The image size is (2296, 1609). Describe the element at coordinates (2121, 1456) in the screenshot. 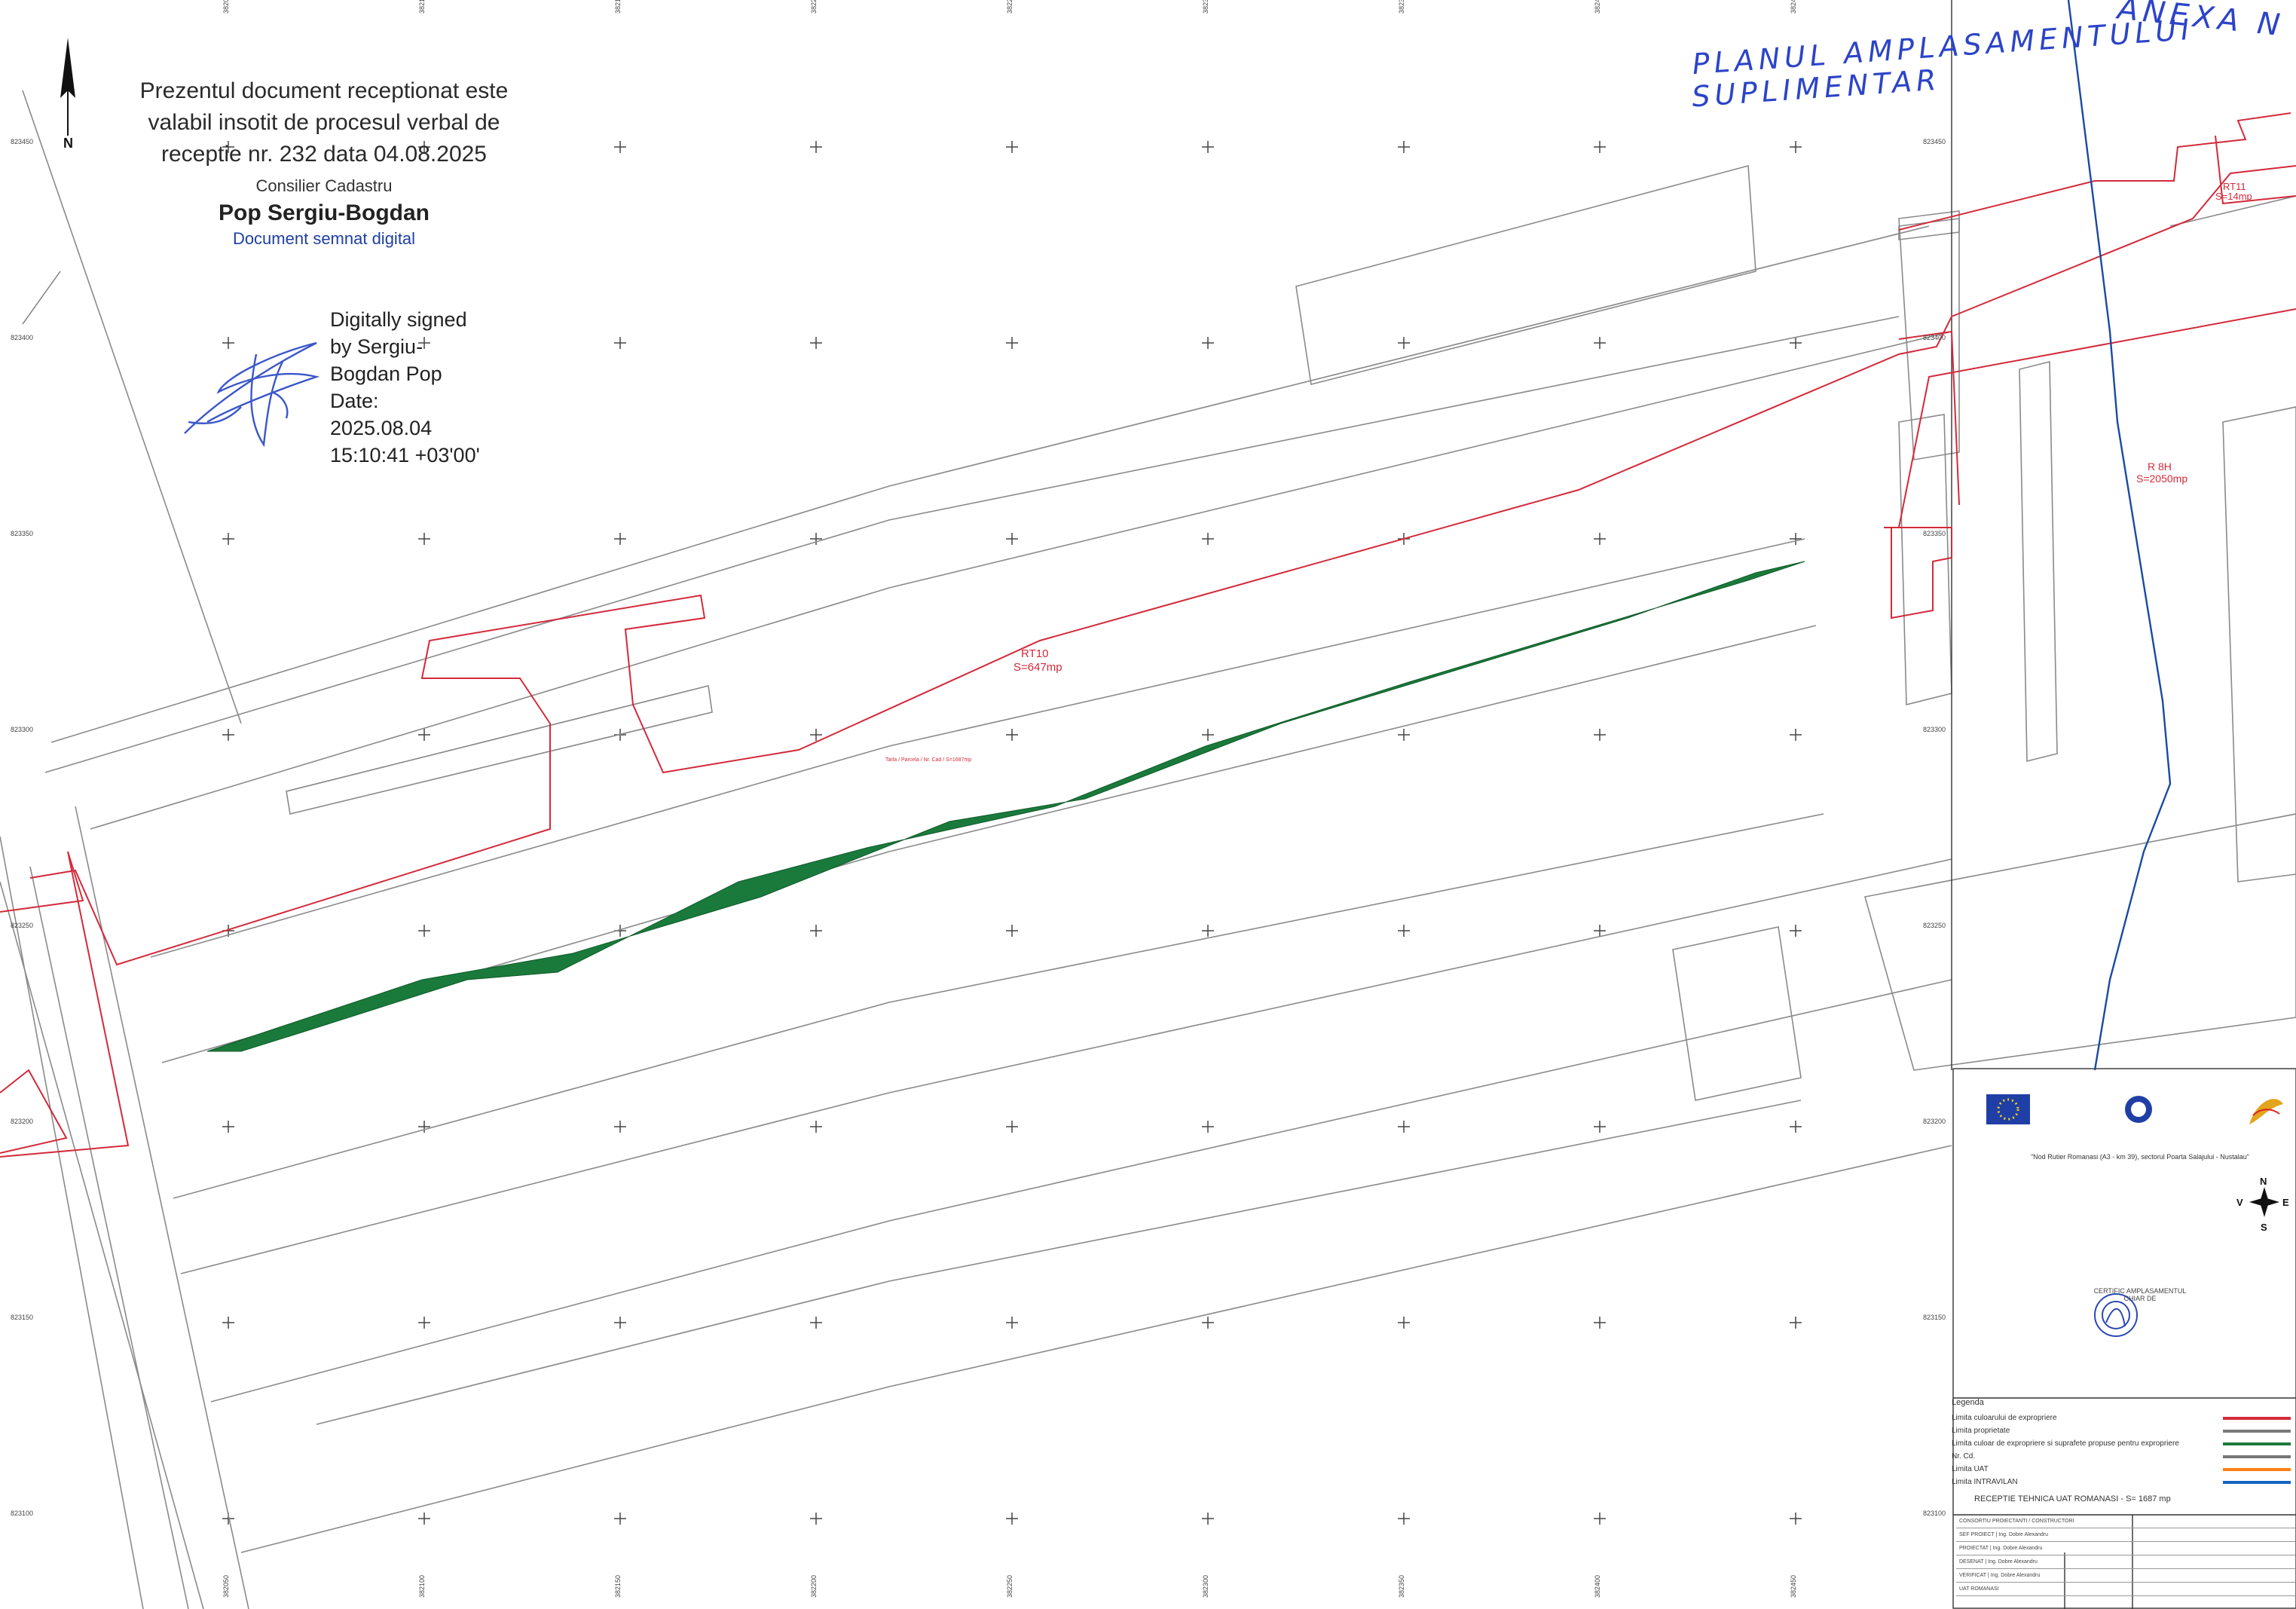

I see `legend-row: Nr. Cd.` at that location.